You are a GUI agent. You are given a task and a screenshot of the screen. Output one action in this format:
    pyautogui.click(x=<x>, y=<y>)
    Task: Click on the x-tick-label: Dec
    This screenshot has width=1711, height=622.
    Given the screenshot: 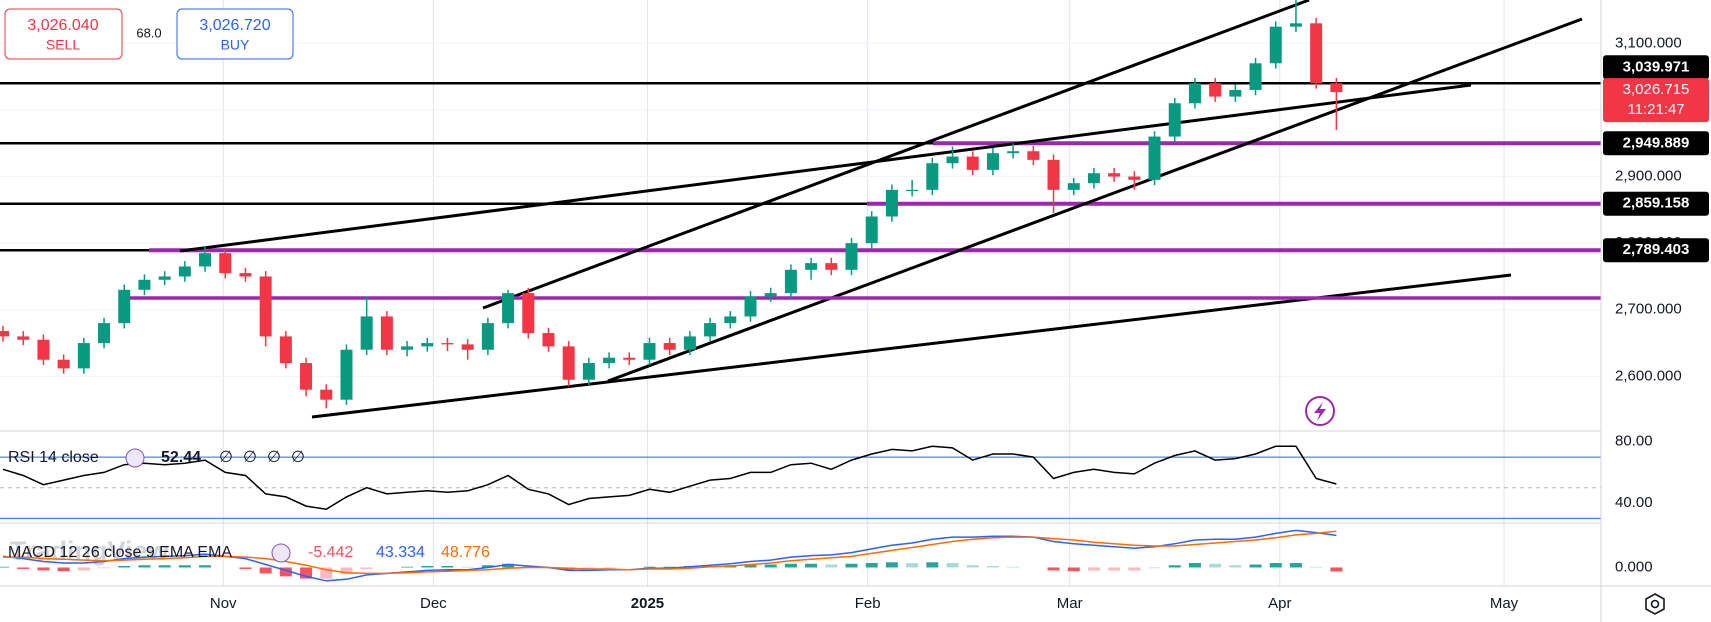 What is the action you would take?
    pyautogui.click(x=433, y=603)
    